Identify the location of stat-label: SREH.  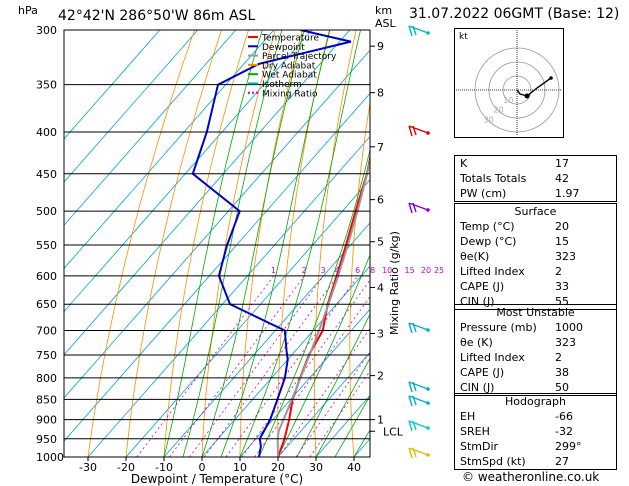
(475, 431).